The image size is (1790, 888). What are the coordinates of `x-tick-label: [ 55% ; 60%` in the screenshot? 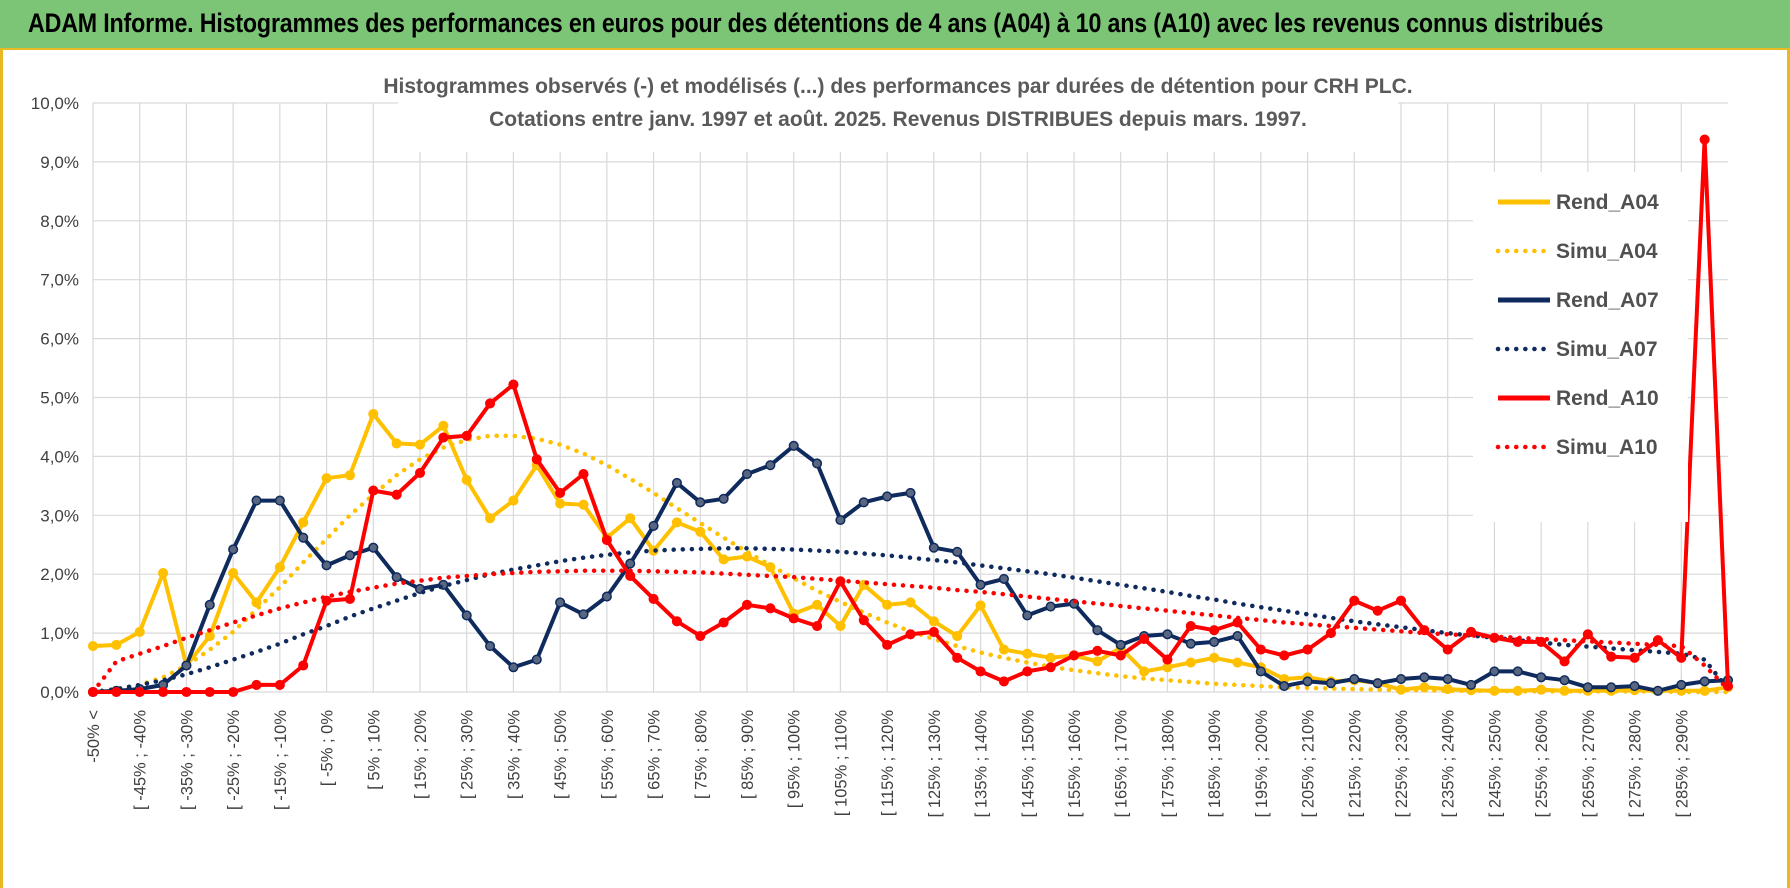 It's located at (608, 754).